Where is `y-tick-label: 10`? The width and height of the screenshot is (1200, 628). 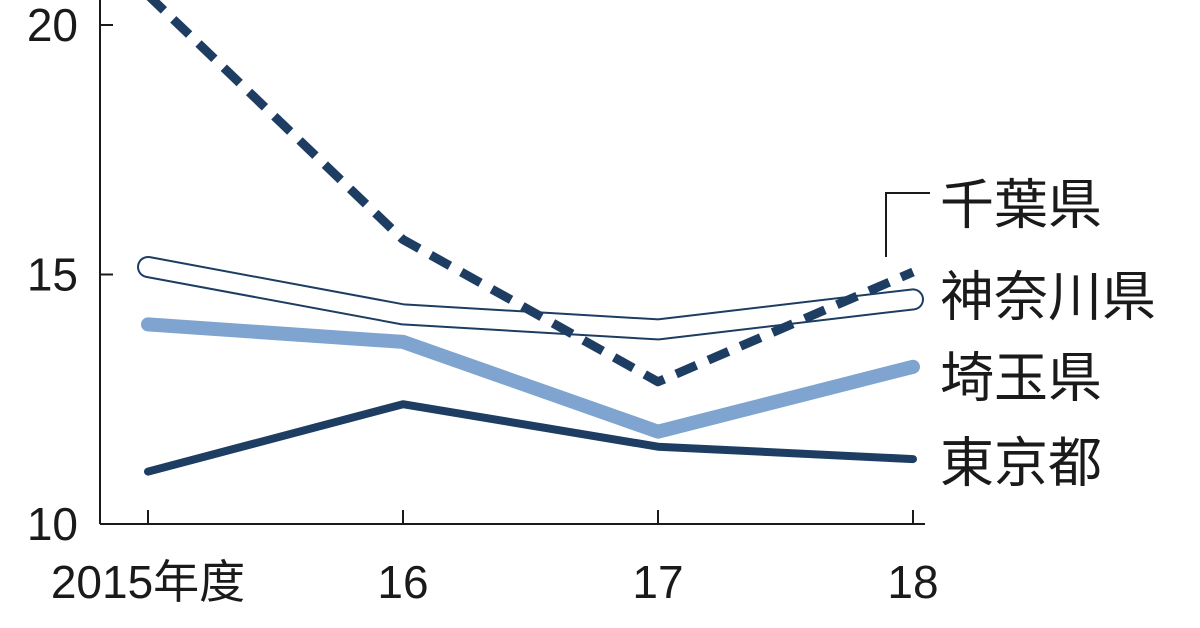 y-tick-label: 10 is located at coordinates (52, 524).